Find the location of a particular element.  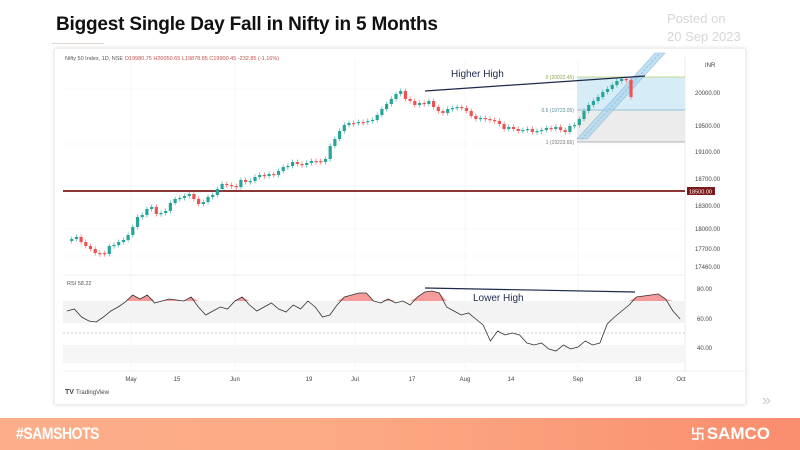

rising-channel is located at coordinates (621, 96).